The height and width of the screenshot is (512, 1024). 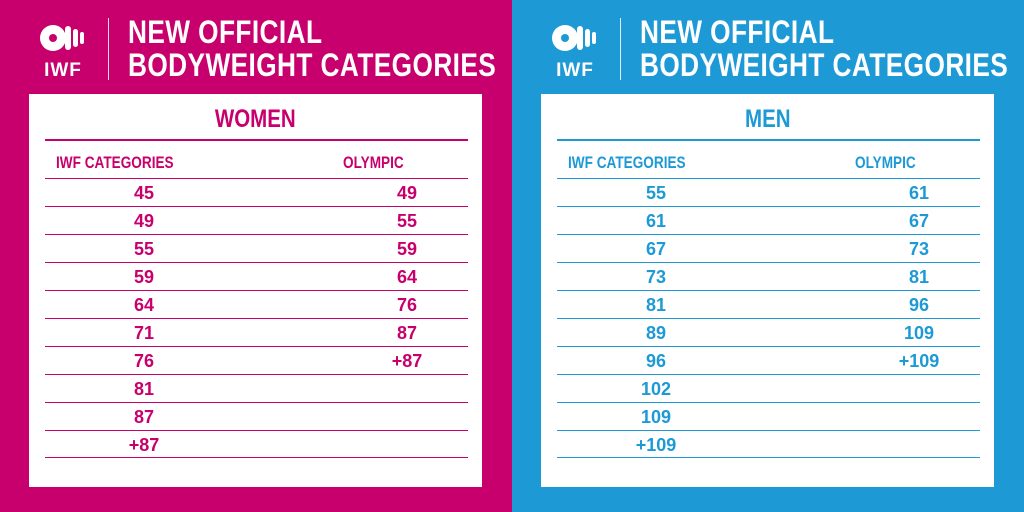 What do you see at coordinates (256, 248) in the screenshot?
I see `table-row: 55 59` at bounding box center [256, 248].